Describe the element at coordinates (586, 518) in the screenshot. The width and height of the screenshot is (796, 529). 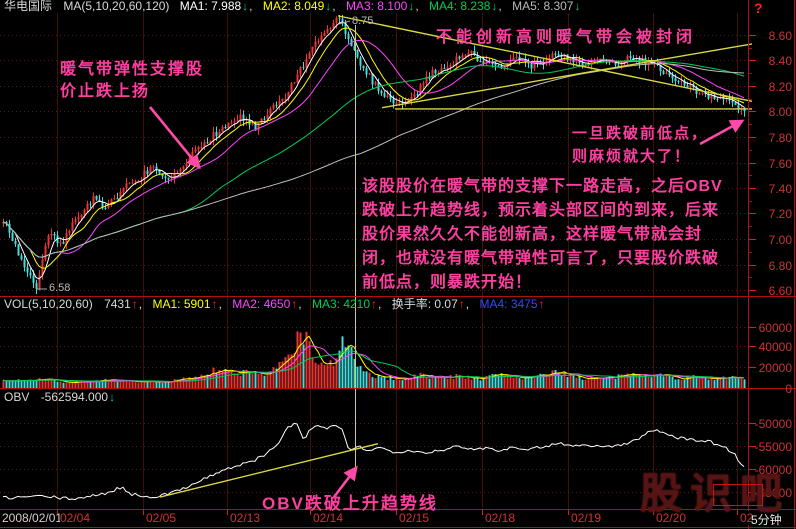
I see `date-label: 02/19` at that location.